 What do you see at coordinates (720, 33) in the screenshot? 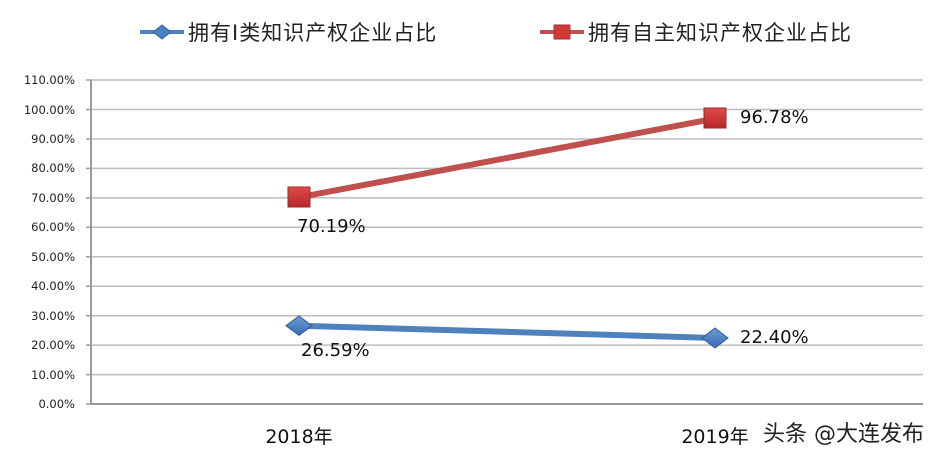
I see `legend-label: 拥有自主知识产权企业占比` at bounding box center [720, 33].